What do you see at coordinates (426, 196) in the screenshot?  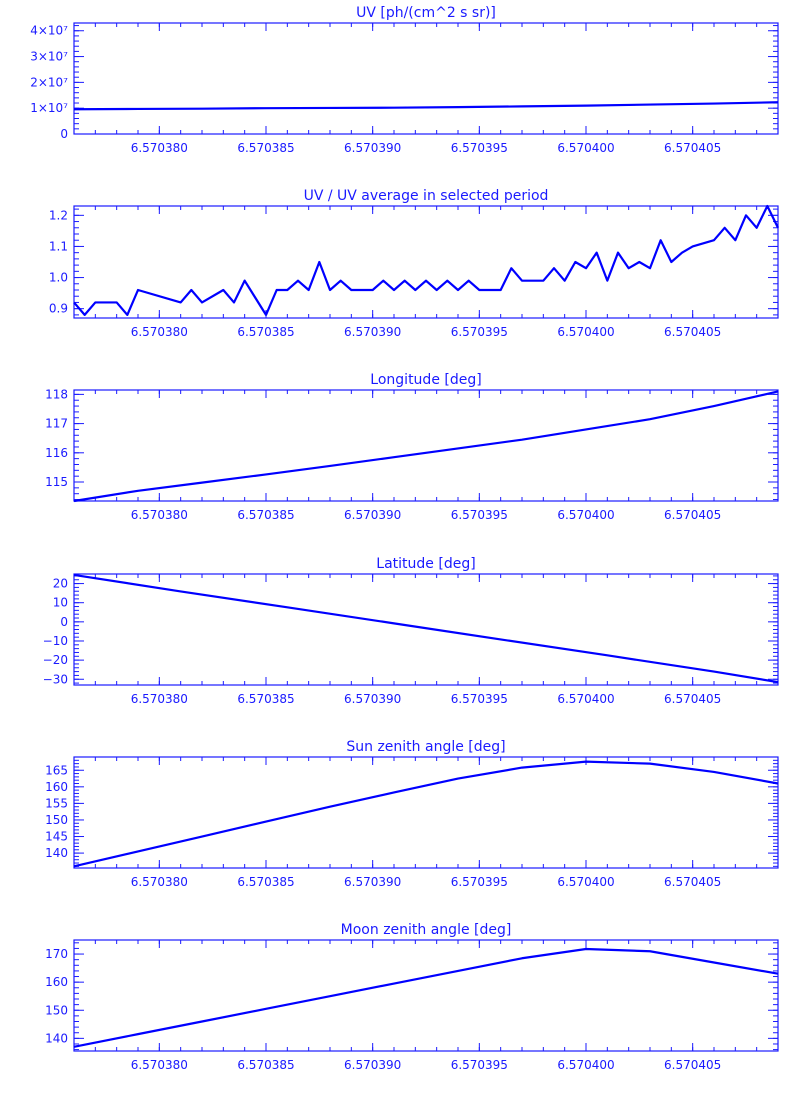 I see `panel-title: UV / UV average in selected period` at bounding box center [426, 196].